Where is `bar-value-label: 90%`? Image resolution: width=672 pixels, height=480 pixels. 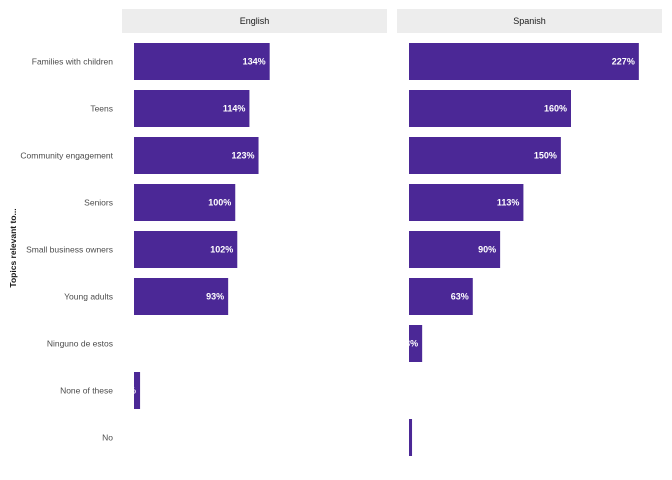 bar-value-label: 90% is located at coordinates (487, 250).